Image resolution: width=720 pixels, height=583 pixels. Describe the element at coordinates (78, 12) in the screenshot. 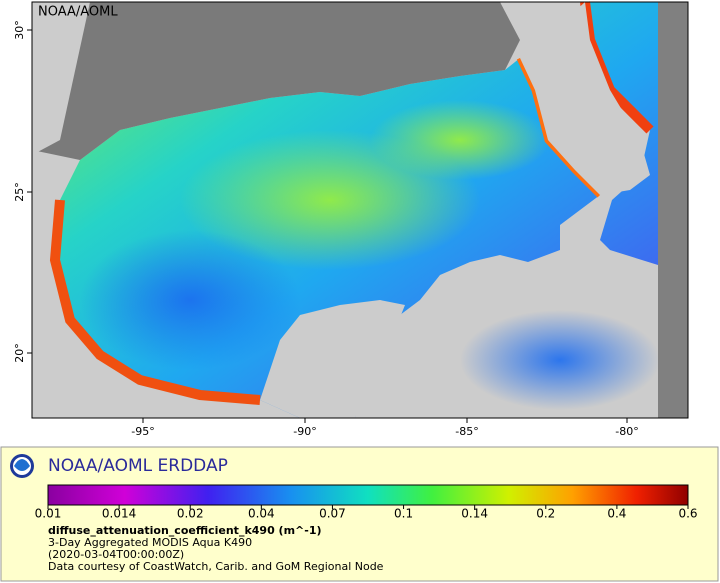

I see `watermark: NOAA/AOML` at that location.